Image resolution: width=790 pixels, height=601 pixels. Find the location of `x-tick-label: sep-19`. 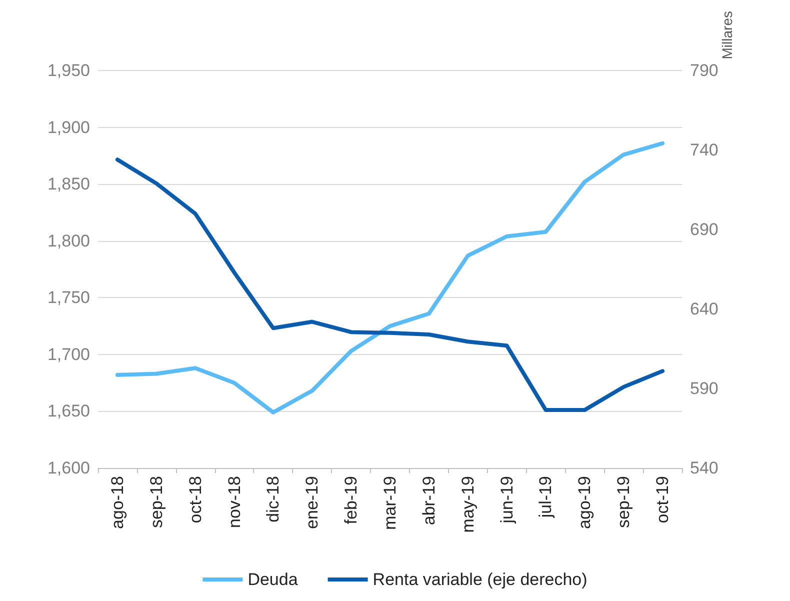

x-tick-label: sep-19 is located at coordinates (624, 502).